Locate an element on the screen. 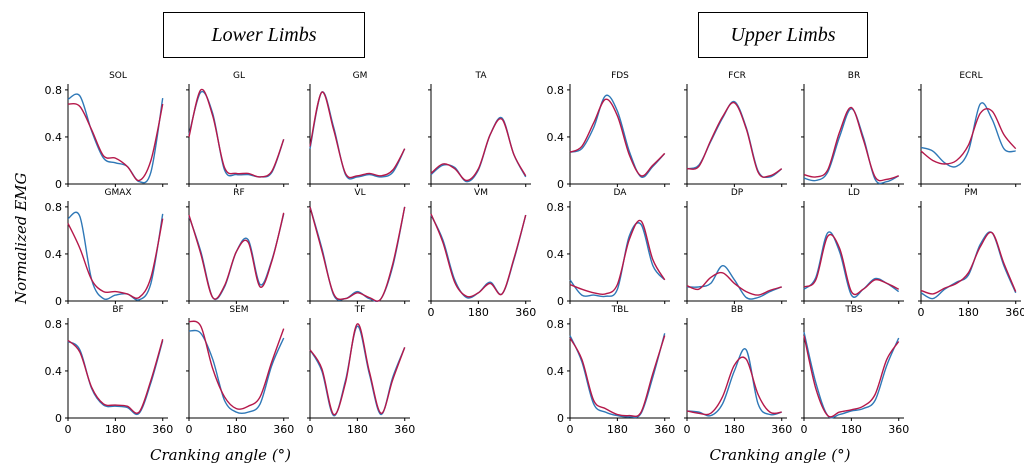  series-b-line-gm is located at coordinates (357, 135).